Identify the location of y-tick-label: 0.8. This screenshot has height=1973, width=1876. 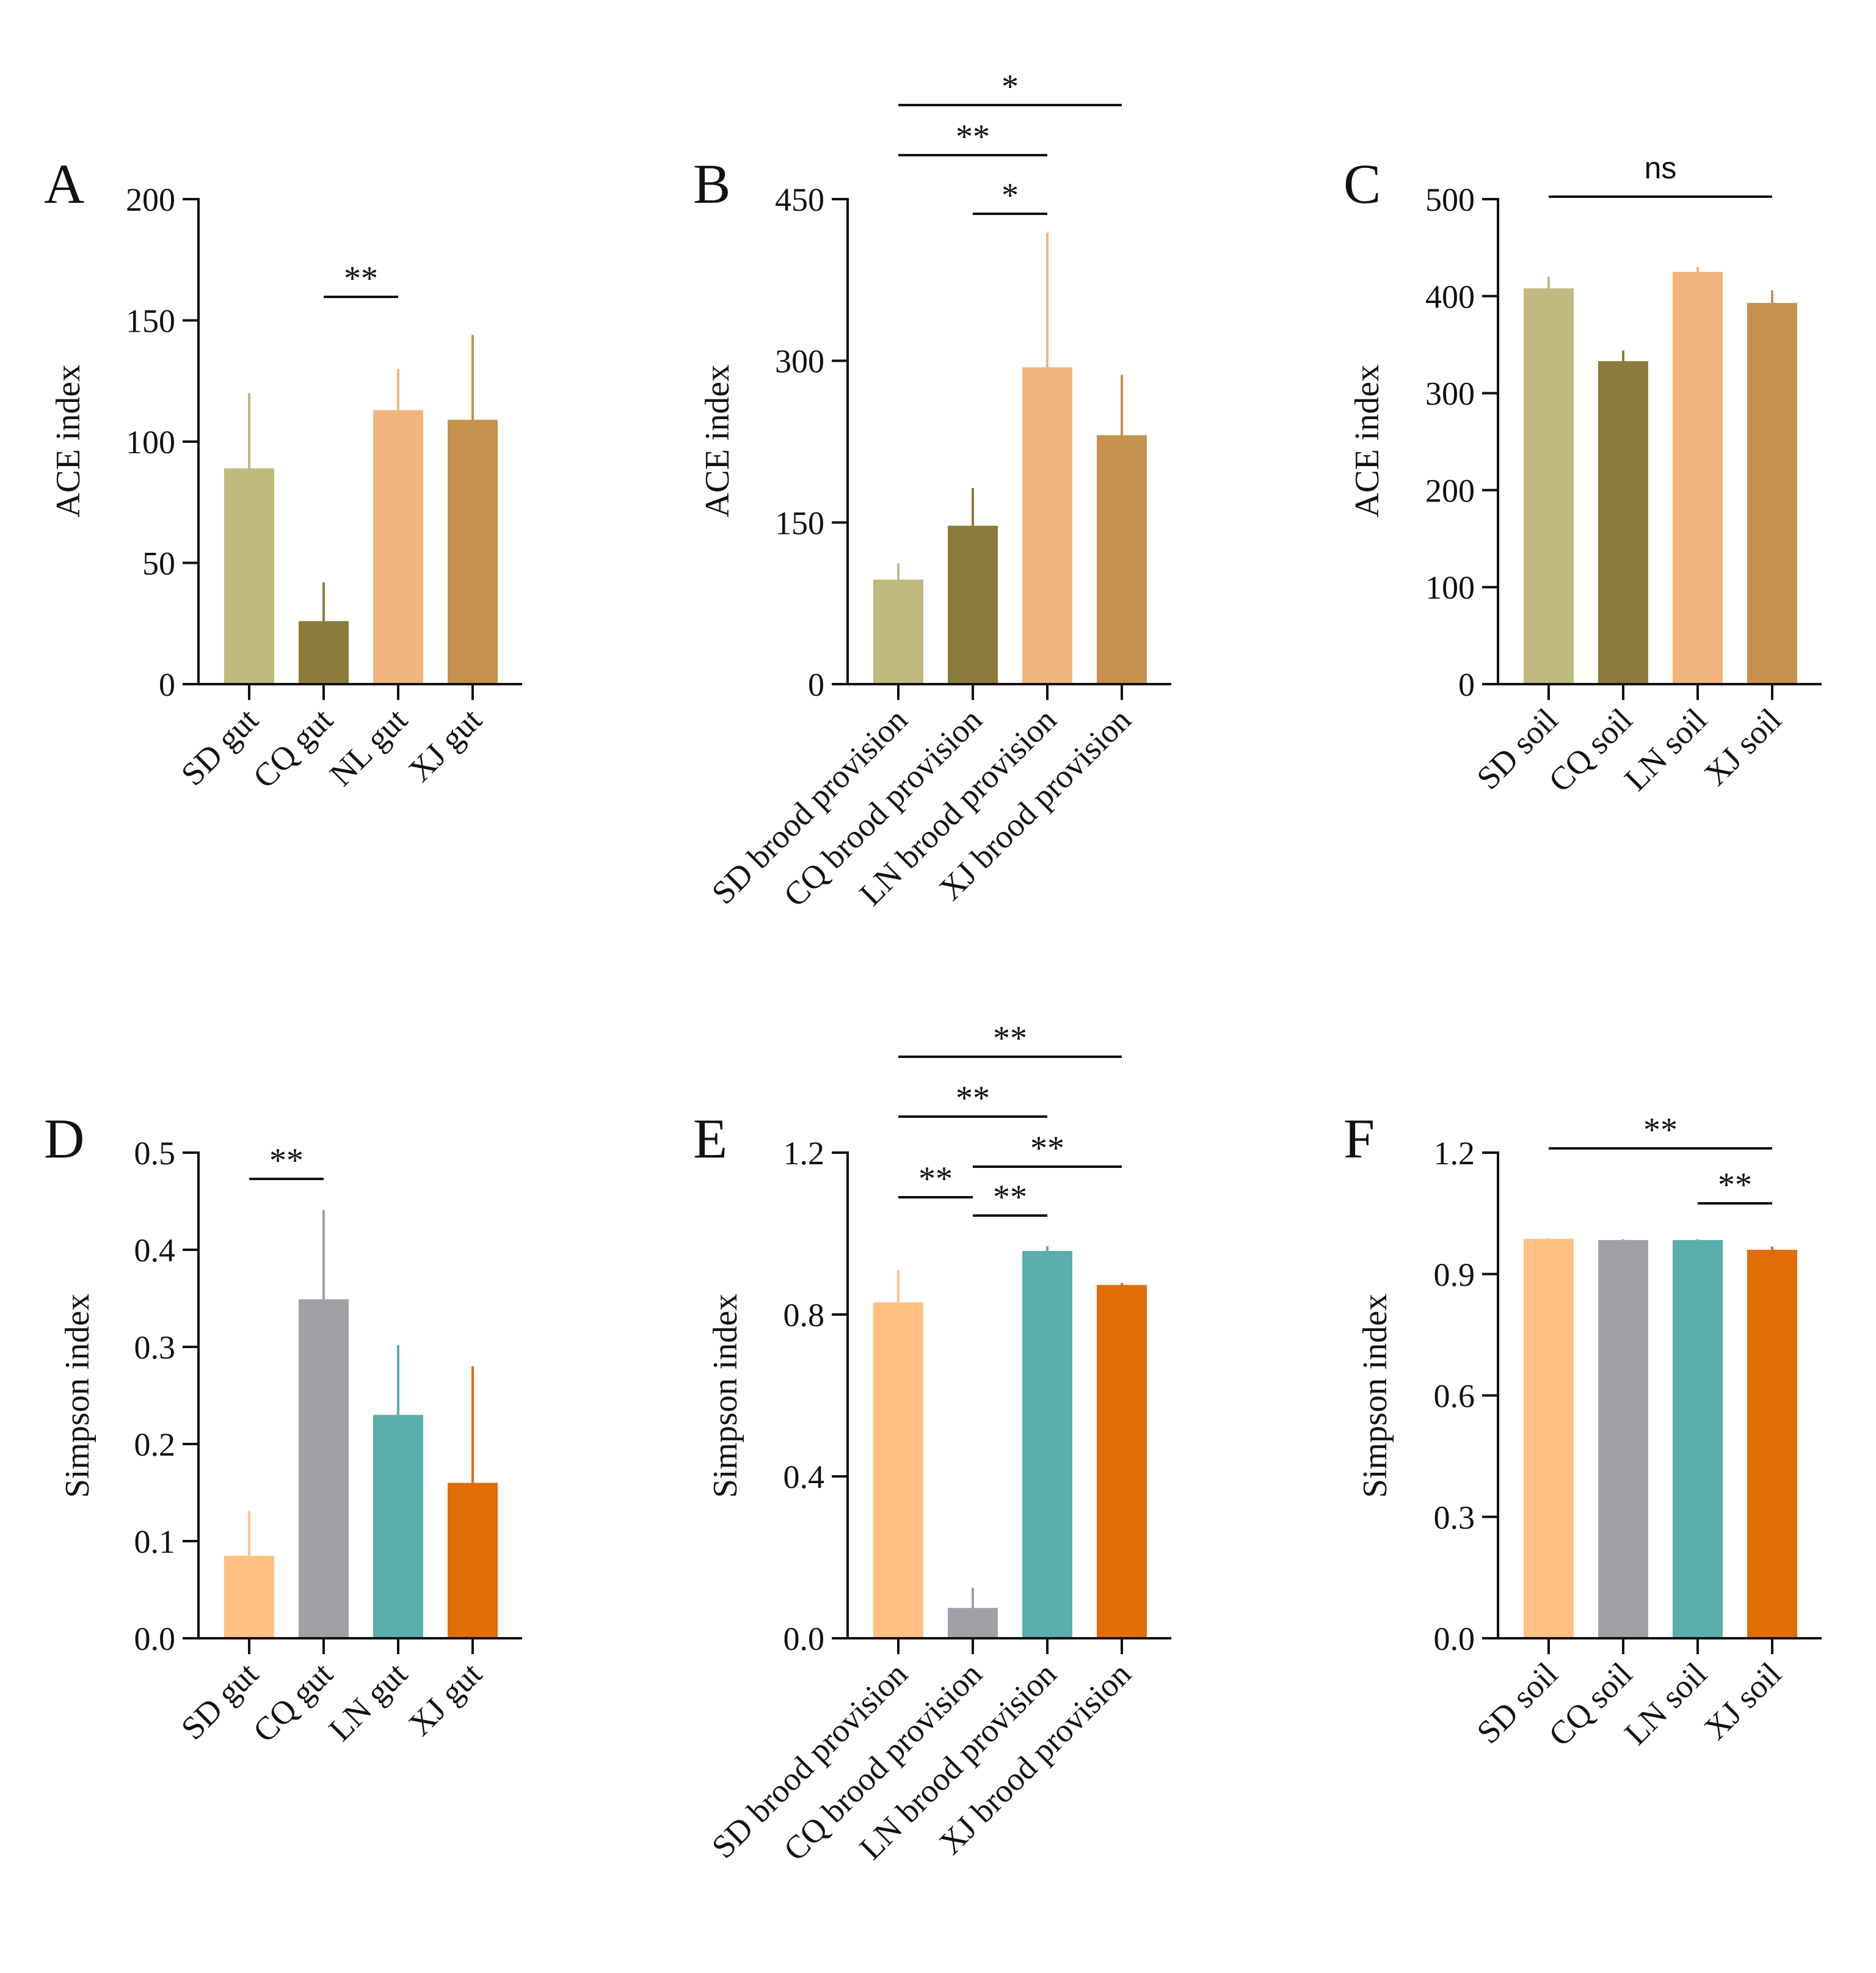
(804, 1315).